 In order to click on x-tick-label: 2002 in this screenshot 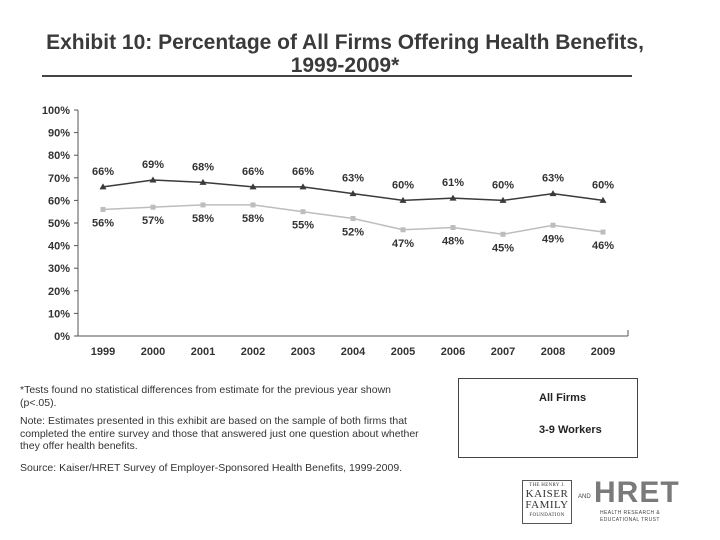, I will do `click(253, 352)`.